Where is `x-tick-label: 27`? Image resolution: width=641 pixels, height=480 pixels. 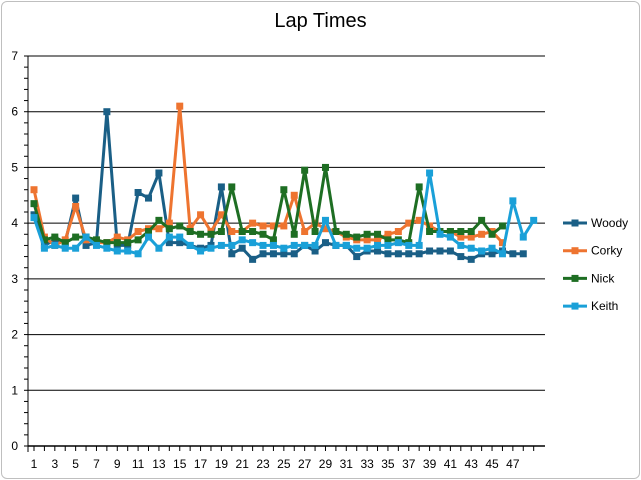 x-tick-label: 27 is located at coordinates (305, 464).